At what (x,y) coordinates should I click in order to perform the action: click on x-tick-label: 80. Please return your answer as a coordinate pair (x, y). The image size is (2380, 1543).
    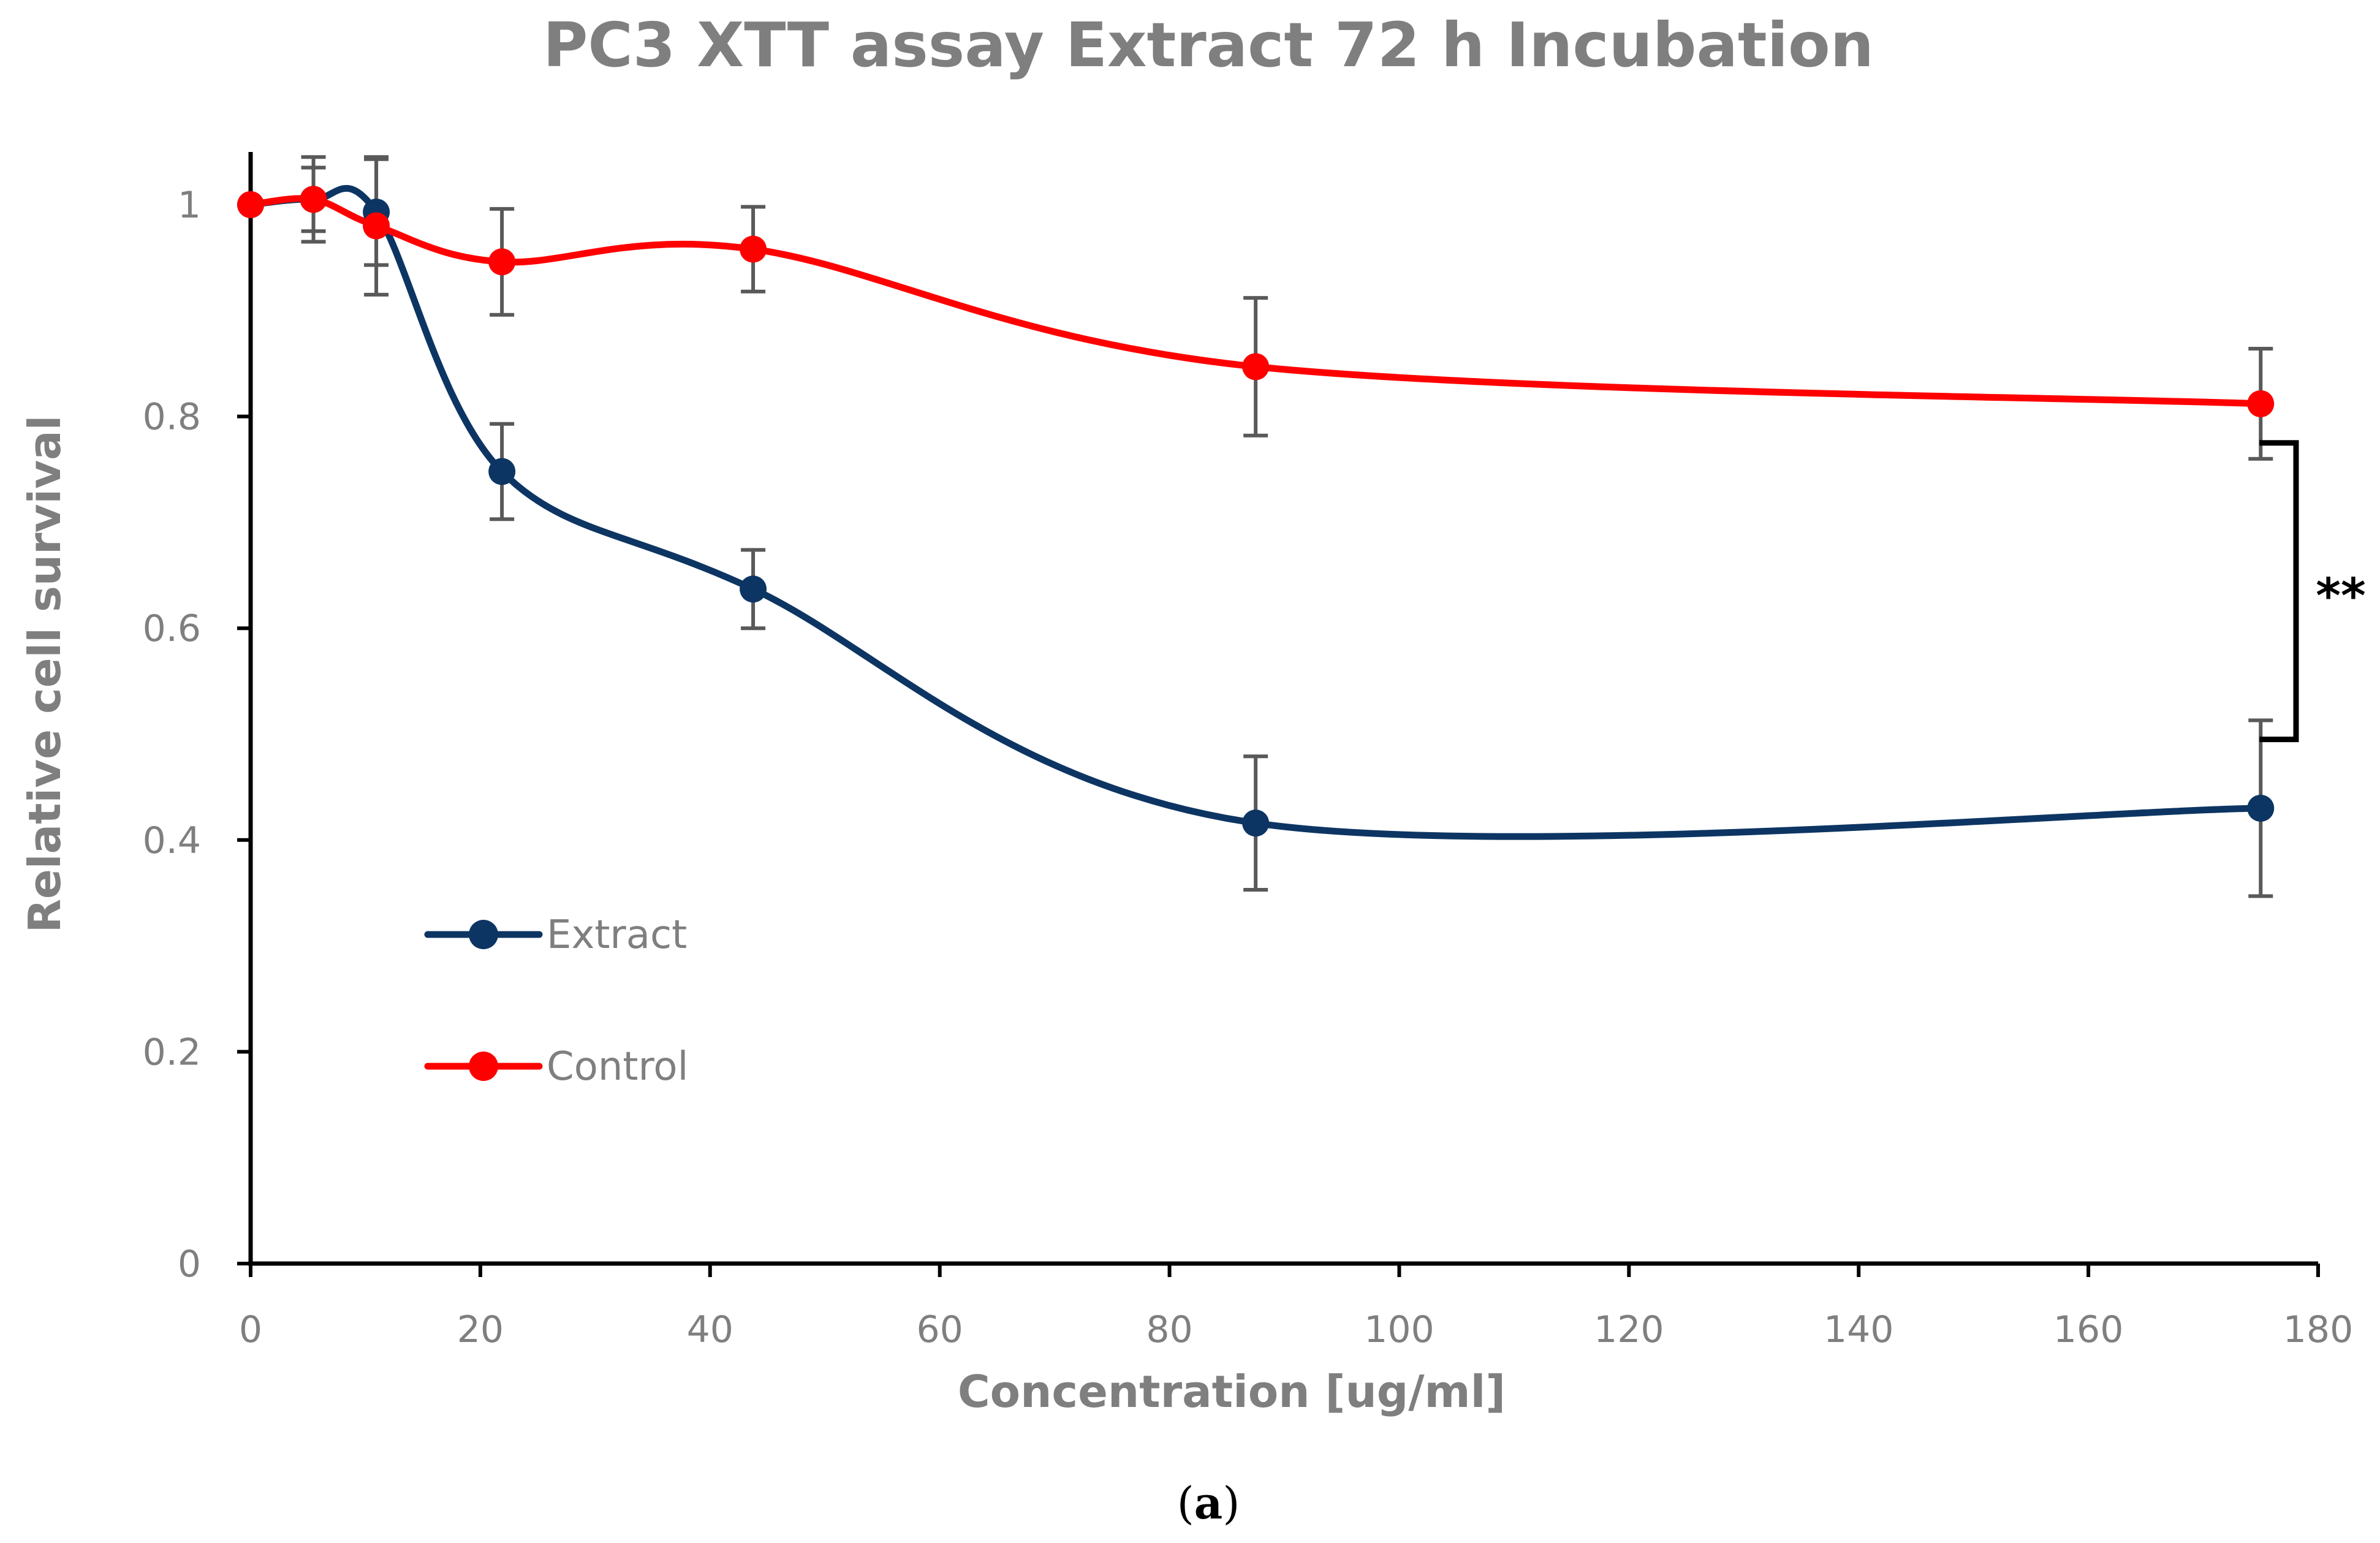
    Looking at the image, I should click on (1169, 1329).